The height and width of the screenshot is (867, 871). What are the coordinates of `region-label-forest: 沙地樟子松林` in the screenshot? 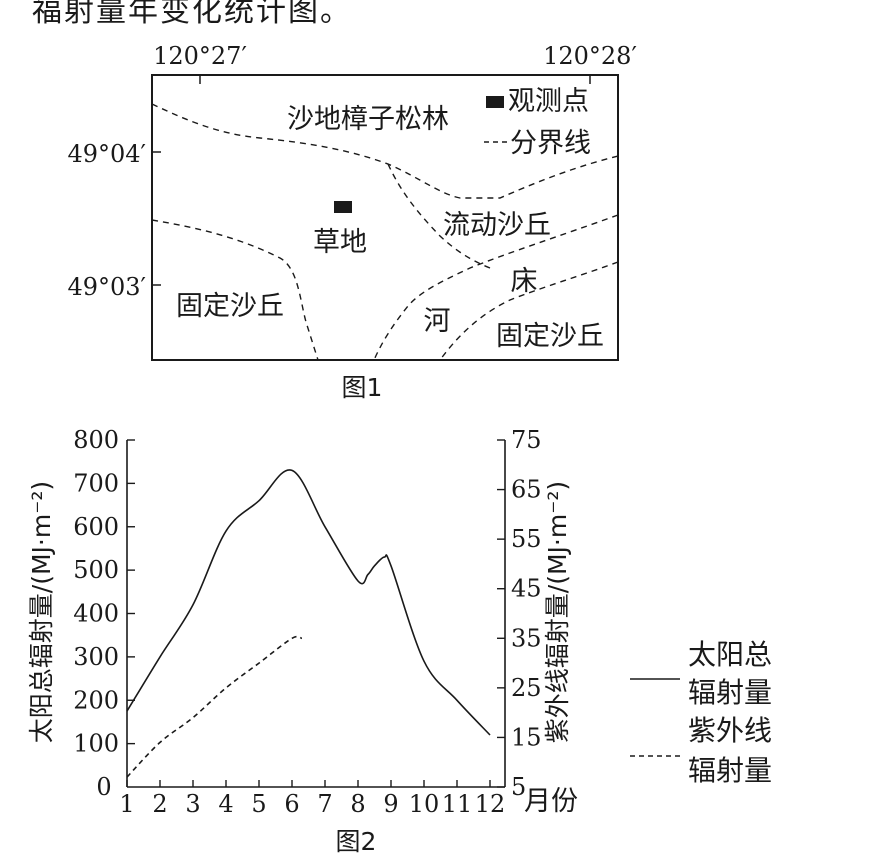 It's located at (368, 119).